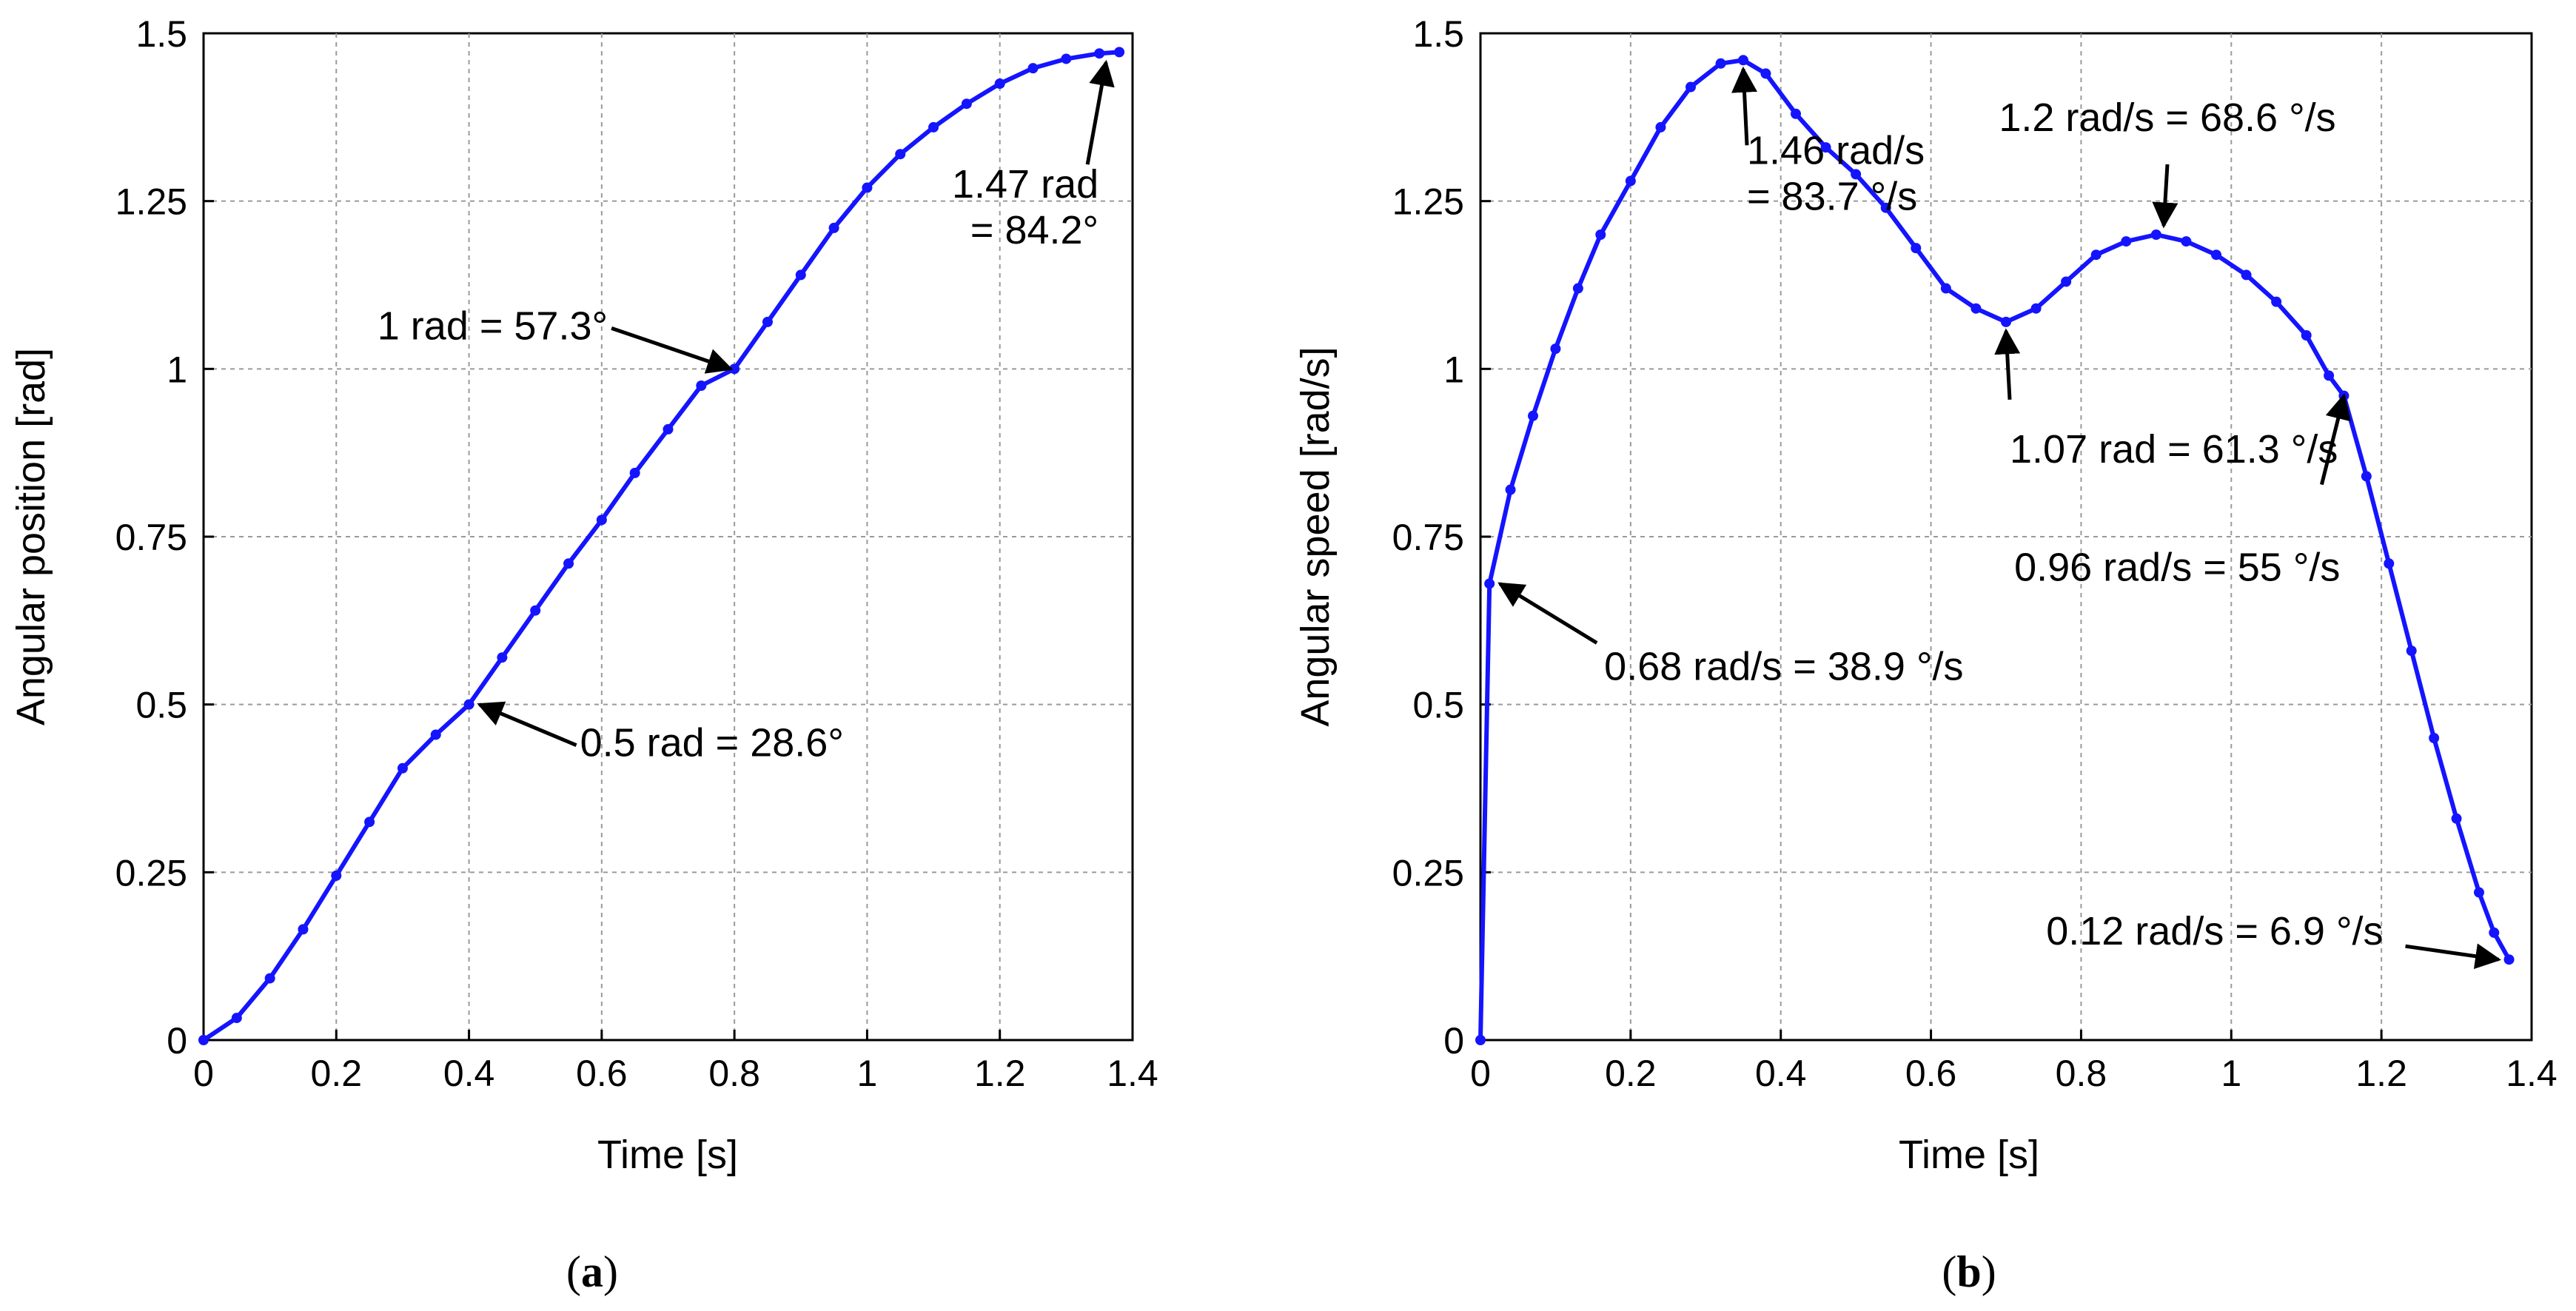 Image resolution: width=2576 pixels, height=1311 pixels. I want to click on annotation: 0.96 rad/s = 55 °/s, so click(2177, 568).